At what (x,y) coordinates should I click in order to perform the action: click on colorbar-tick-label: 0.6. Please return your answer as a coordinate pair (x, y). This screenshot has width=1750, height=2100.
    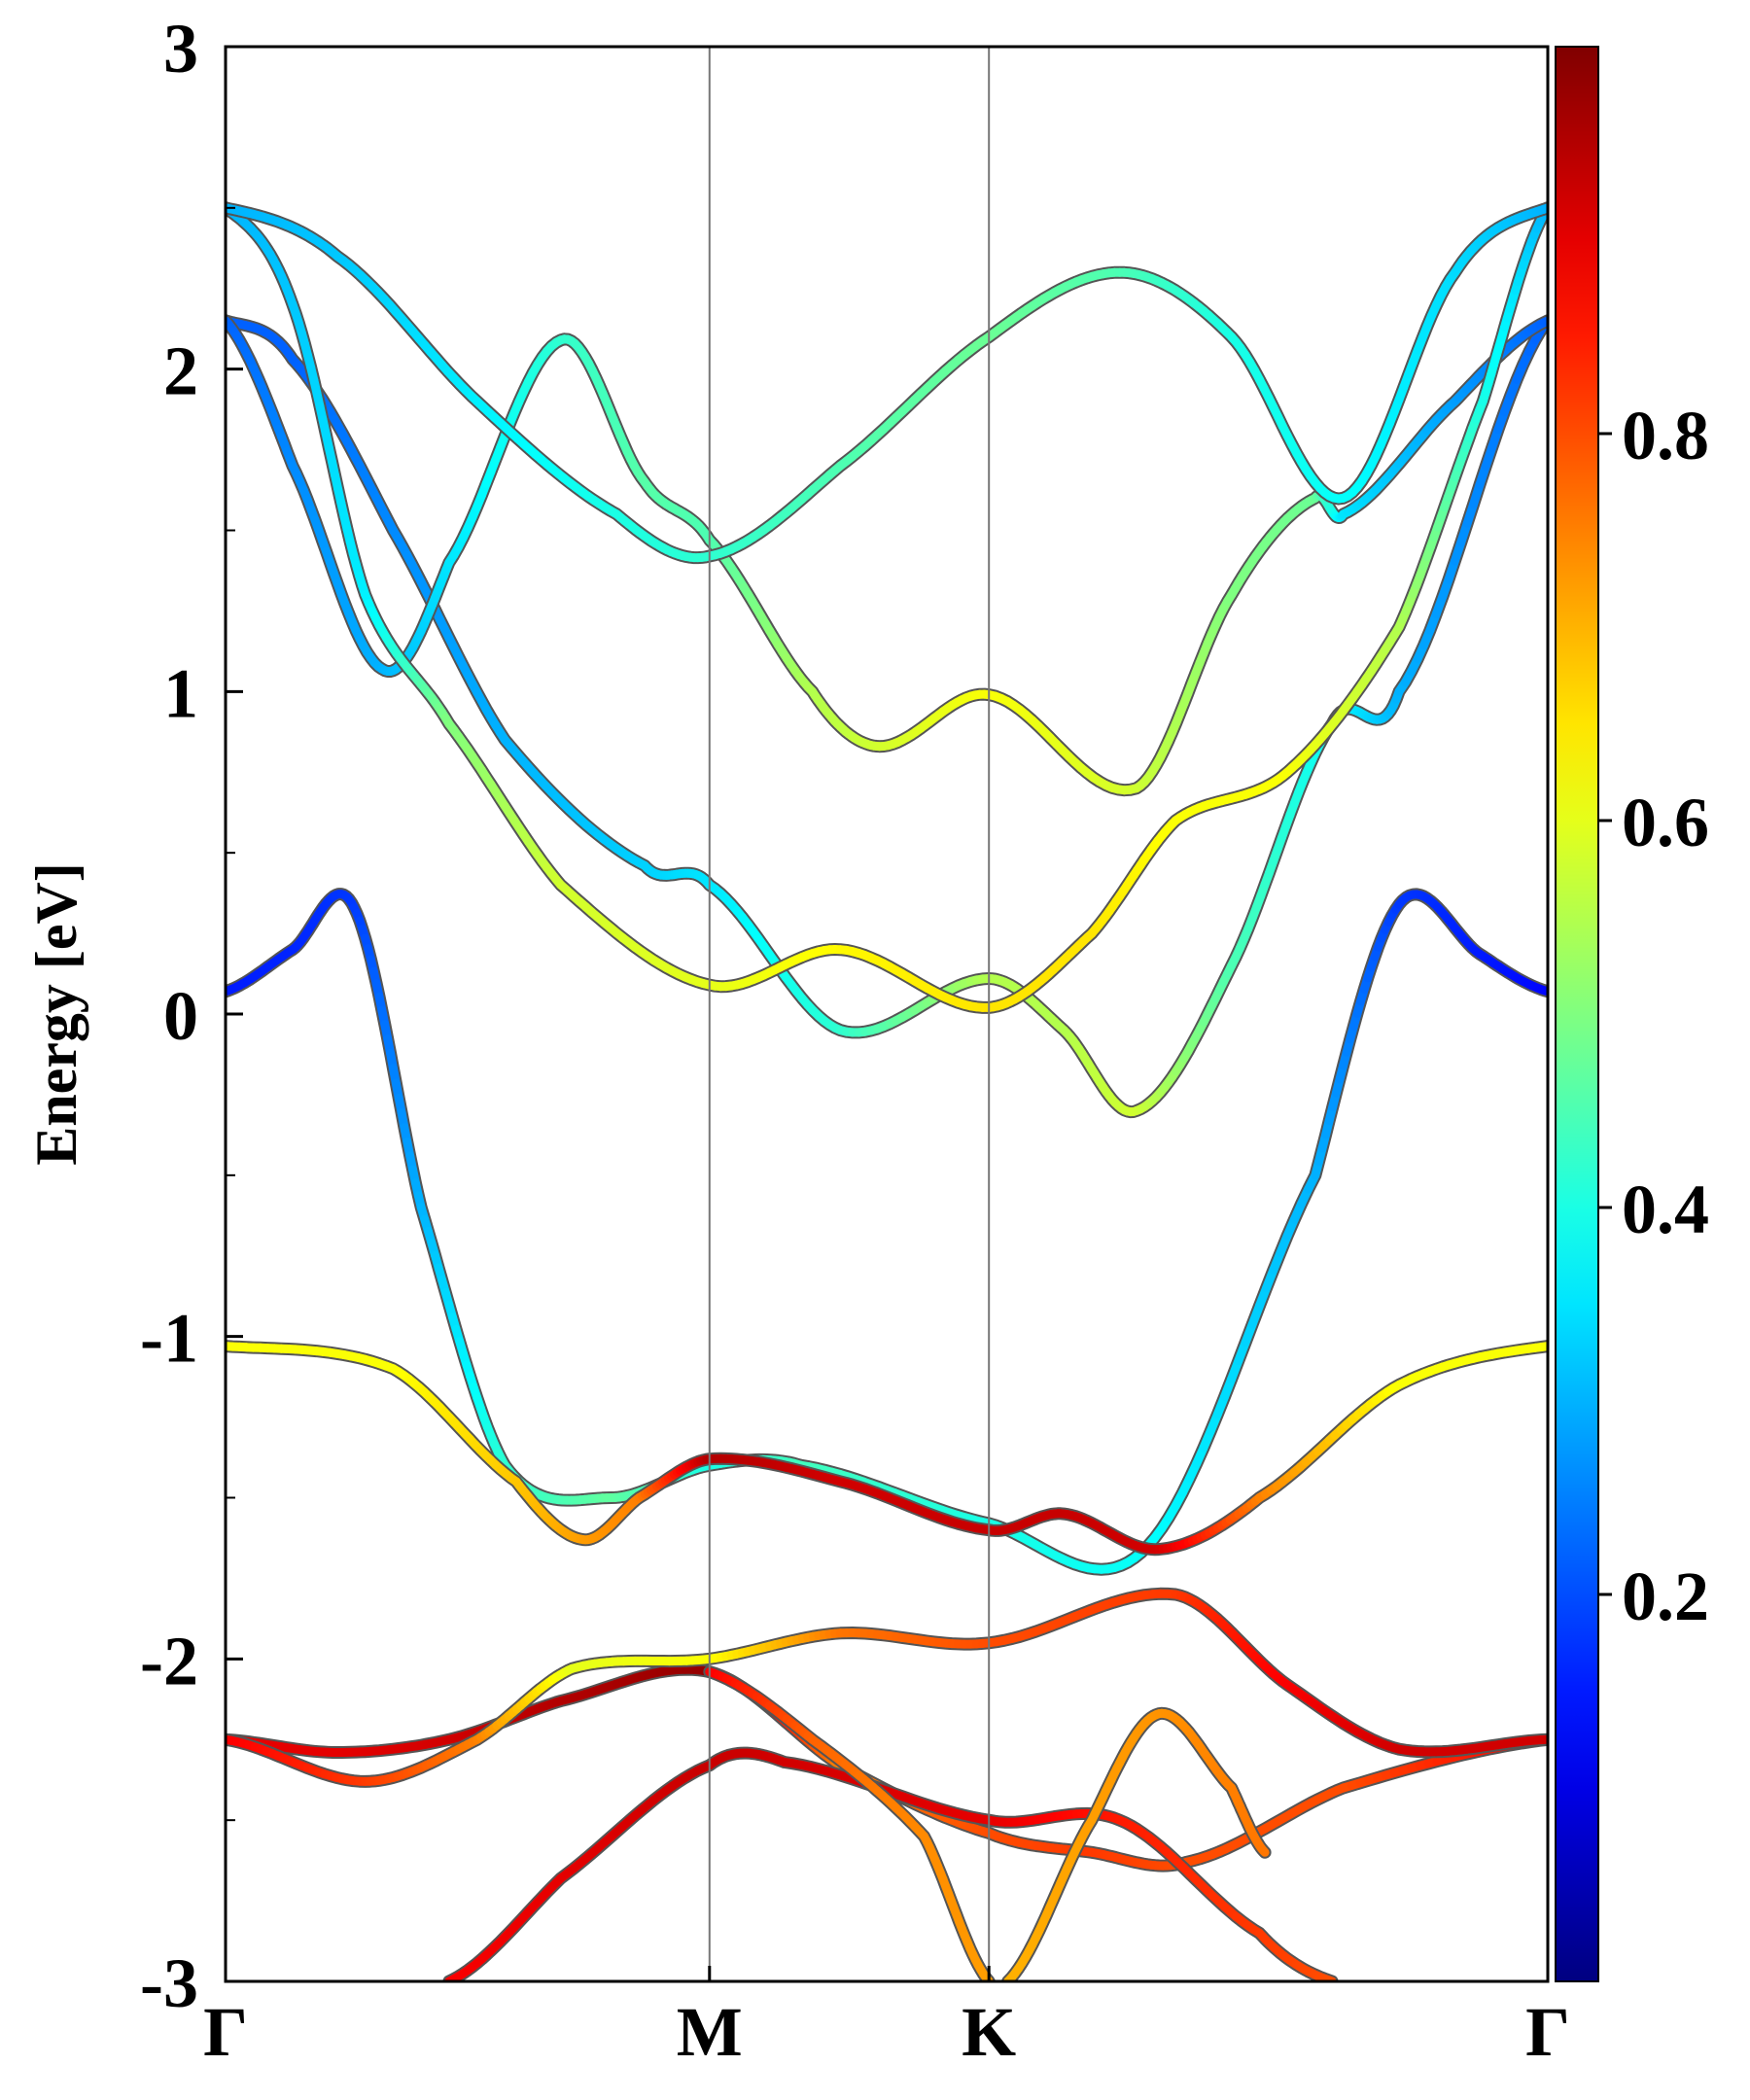
    Looking at the image, I should click on (1665, 822).